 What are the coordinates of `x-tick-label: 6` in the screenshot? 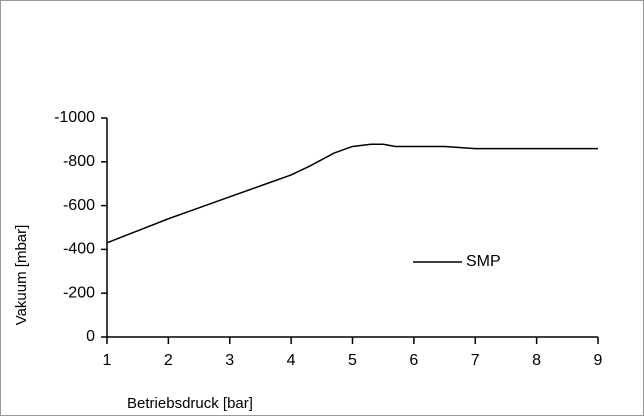 It's located at (413, 360).